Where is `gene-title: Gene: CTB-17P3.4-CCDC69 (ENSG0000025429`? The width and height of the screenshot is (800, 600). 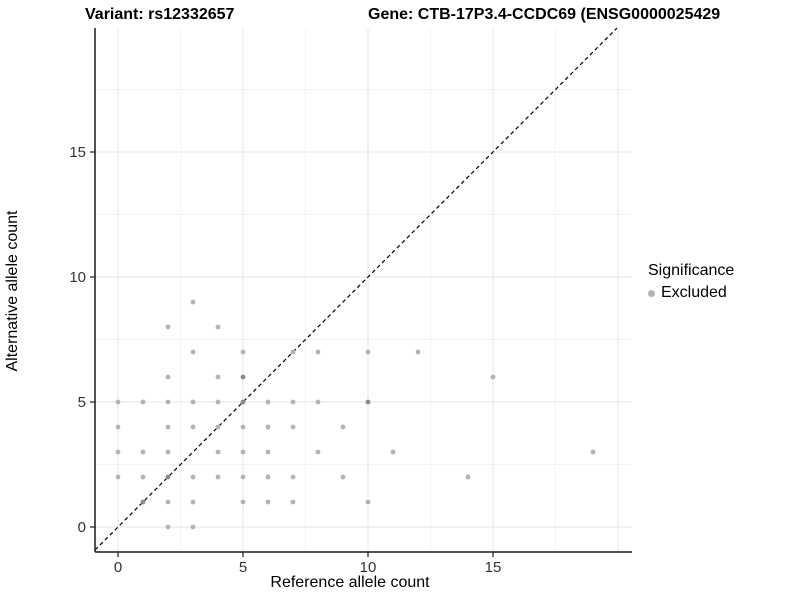 gene-title: Gene: CTB-17P3.4-CCDC69 (ENSG0000025429 is located at coordinates (544, 14).